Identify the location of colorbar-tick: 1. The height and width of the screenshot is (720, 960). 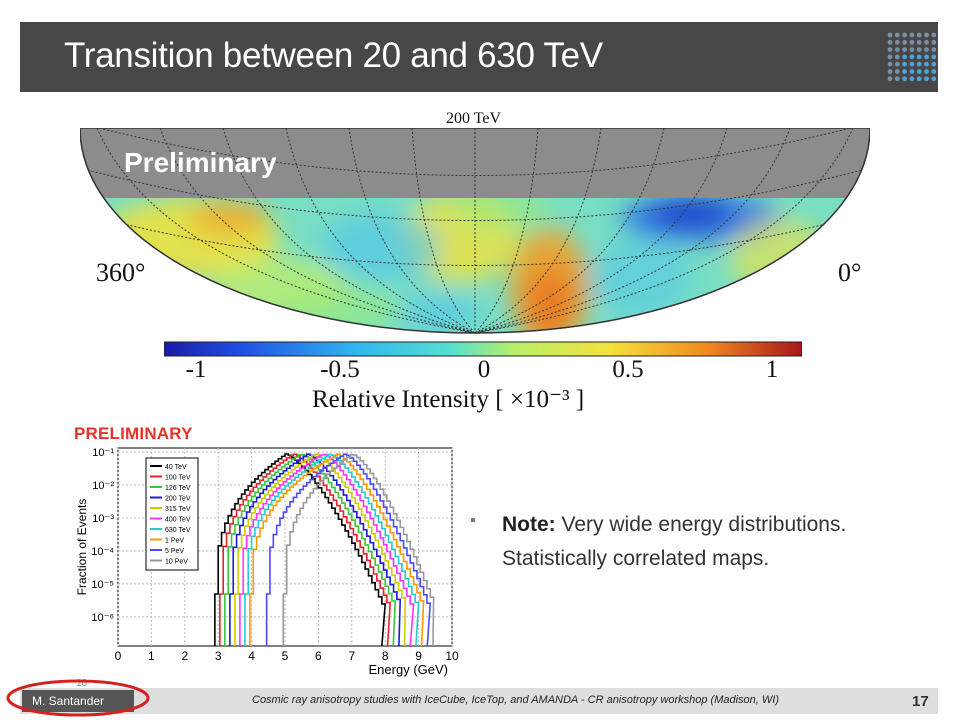
(772, 369).